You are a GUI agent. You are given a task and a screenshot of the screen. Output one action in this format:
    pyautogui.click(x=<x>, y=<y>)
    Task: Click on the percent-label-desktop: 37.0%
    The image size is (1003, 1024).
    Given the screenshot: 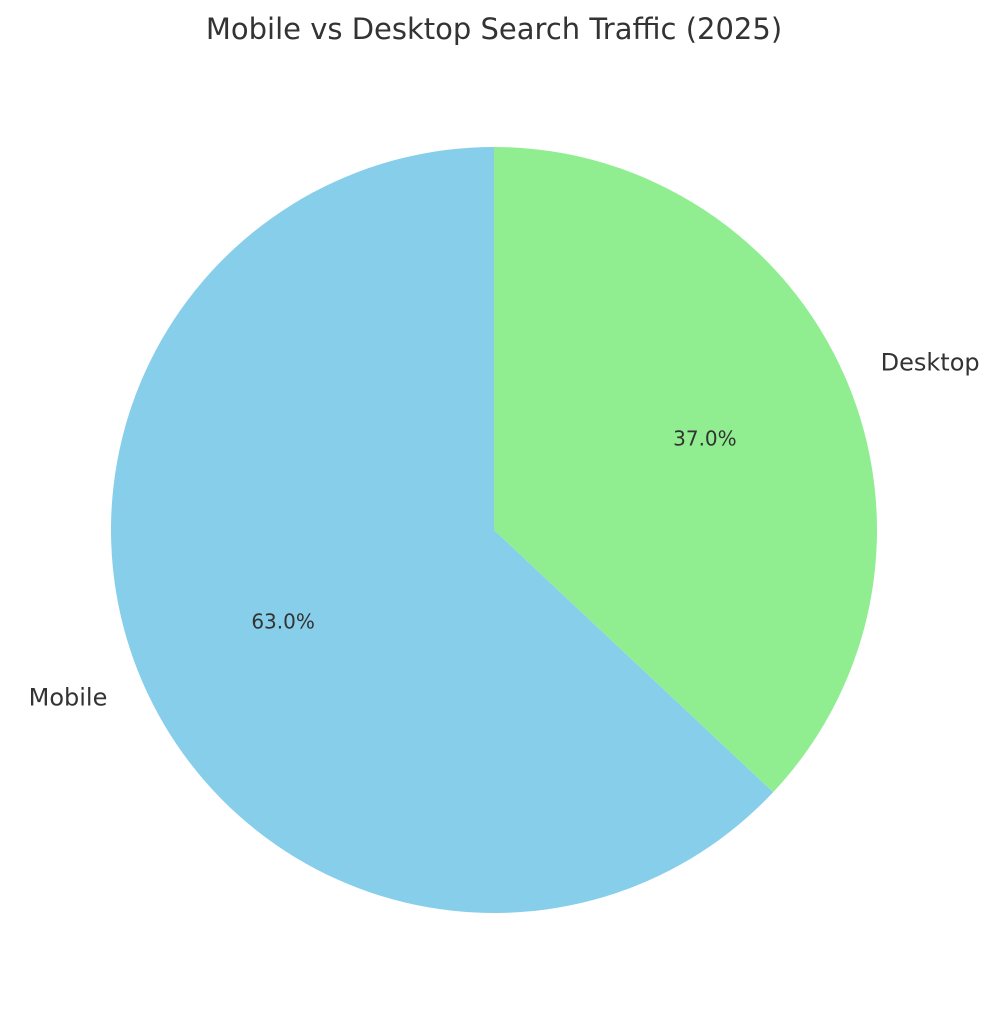 What is the action you would take?
    pyautogui.click(x=705, y=439)
    